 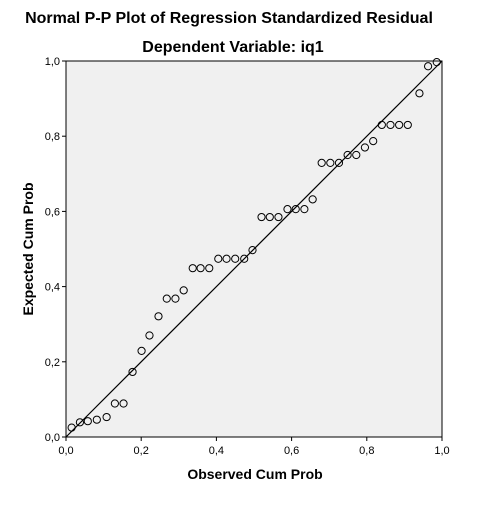 I want to click on x-tick-label: 0,4, so click(x=216, y=451).